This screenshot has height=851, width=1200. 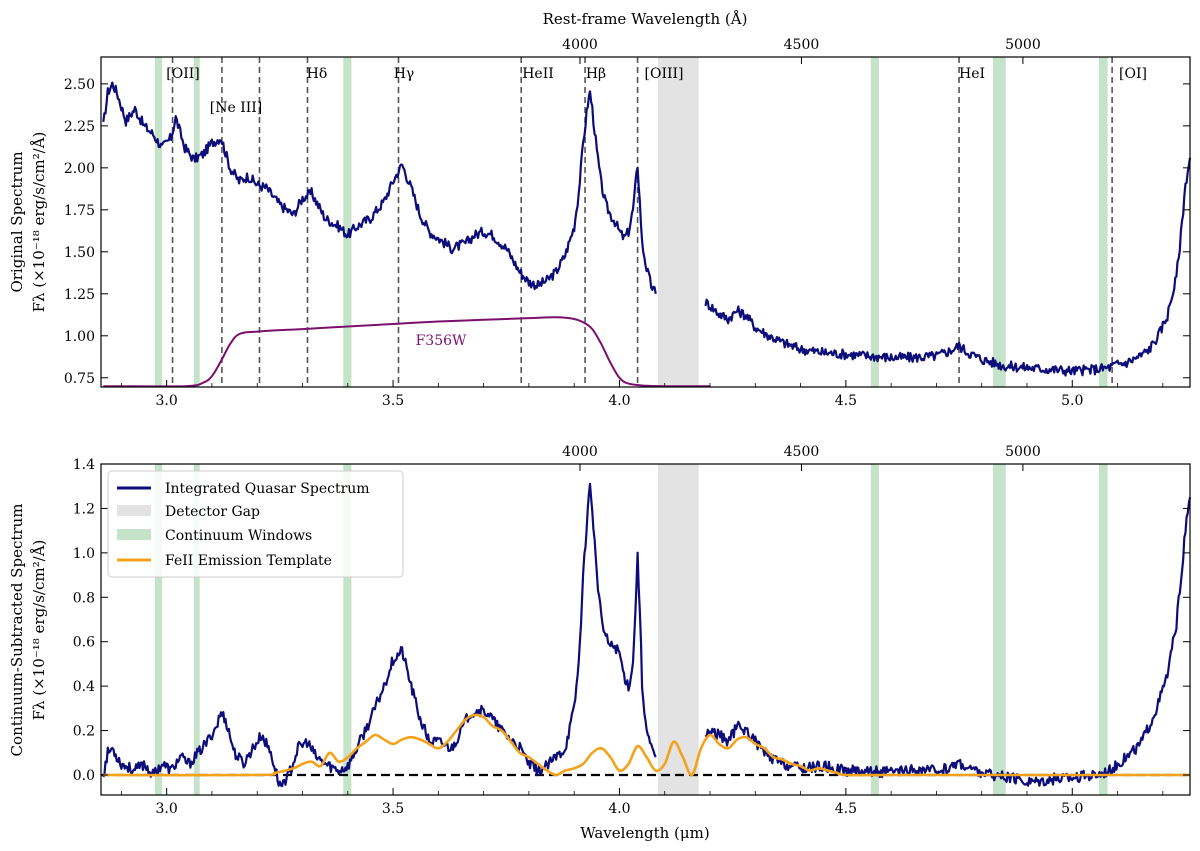 I want to click on top-ytick-label-4: 1.75, so click(x=79, y=211).